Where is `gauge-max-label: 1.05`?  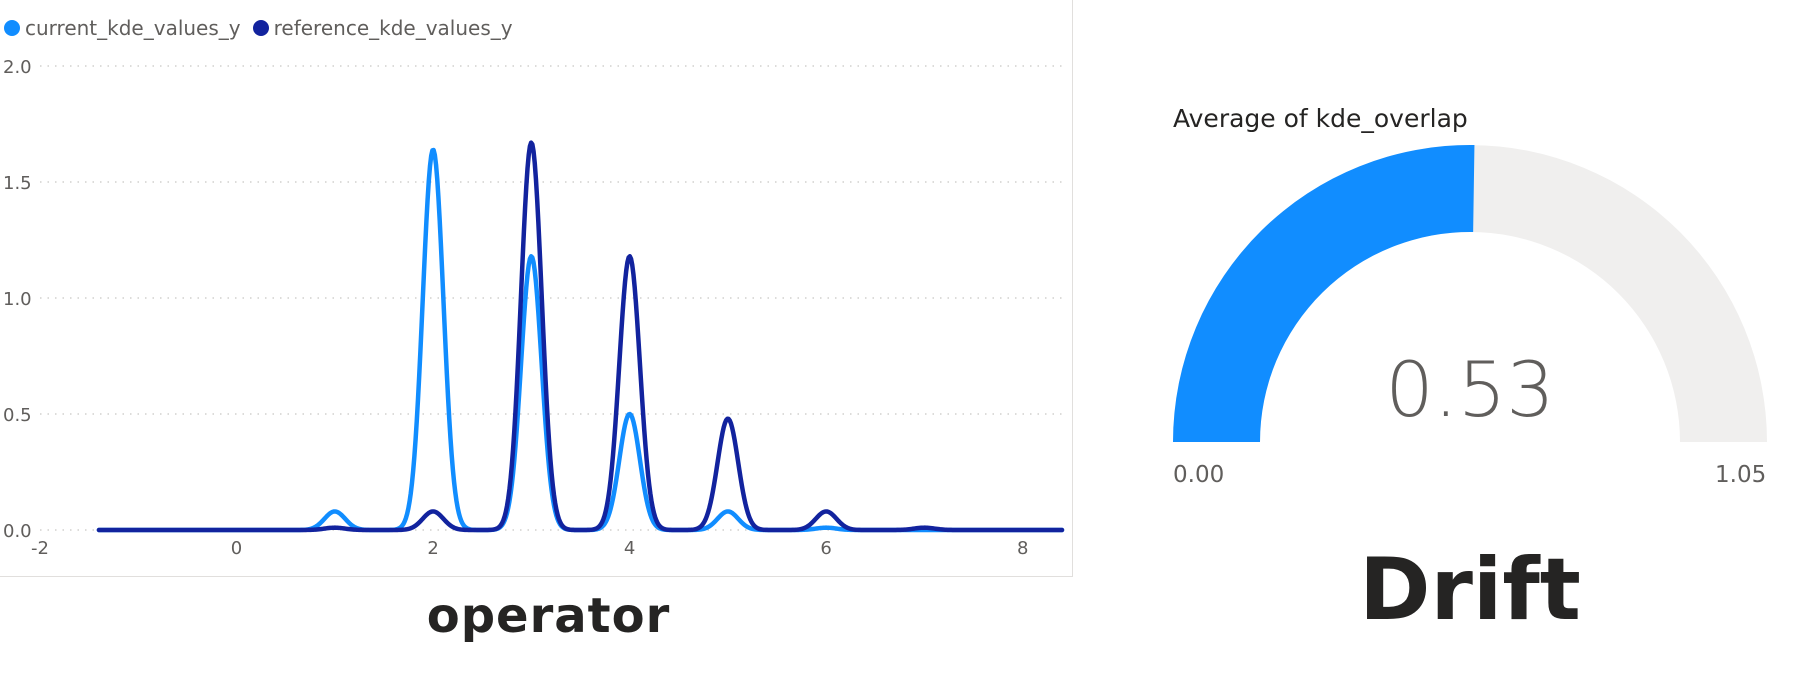 gauge-max-label: 1.05 is located at coordinates (1741, 475).